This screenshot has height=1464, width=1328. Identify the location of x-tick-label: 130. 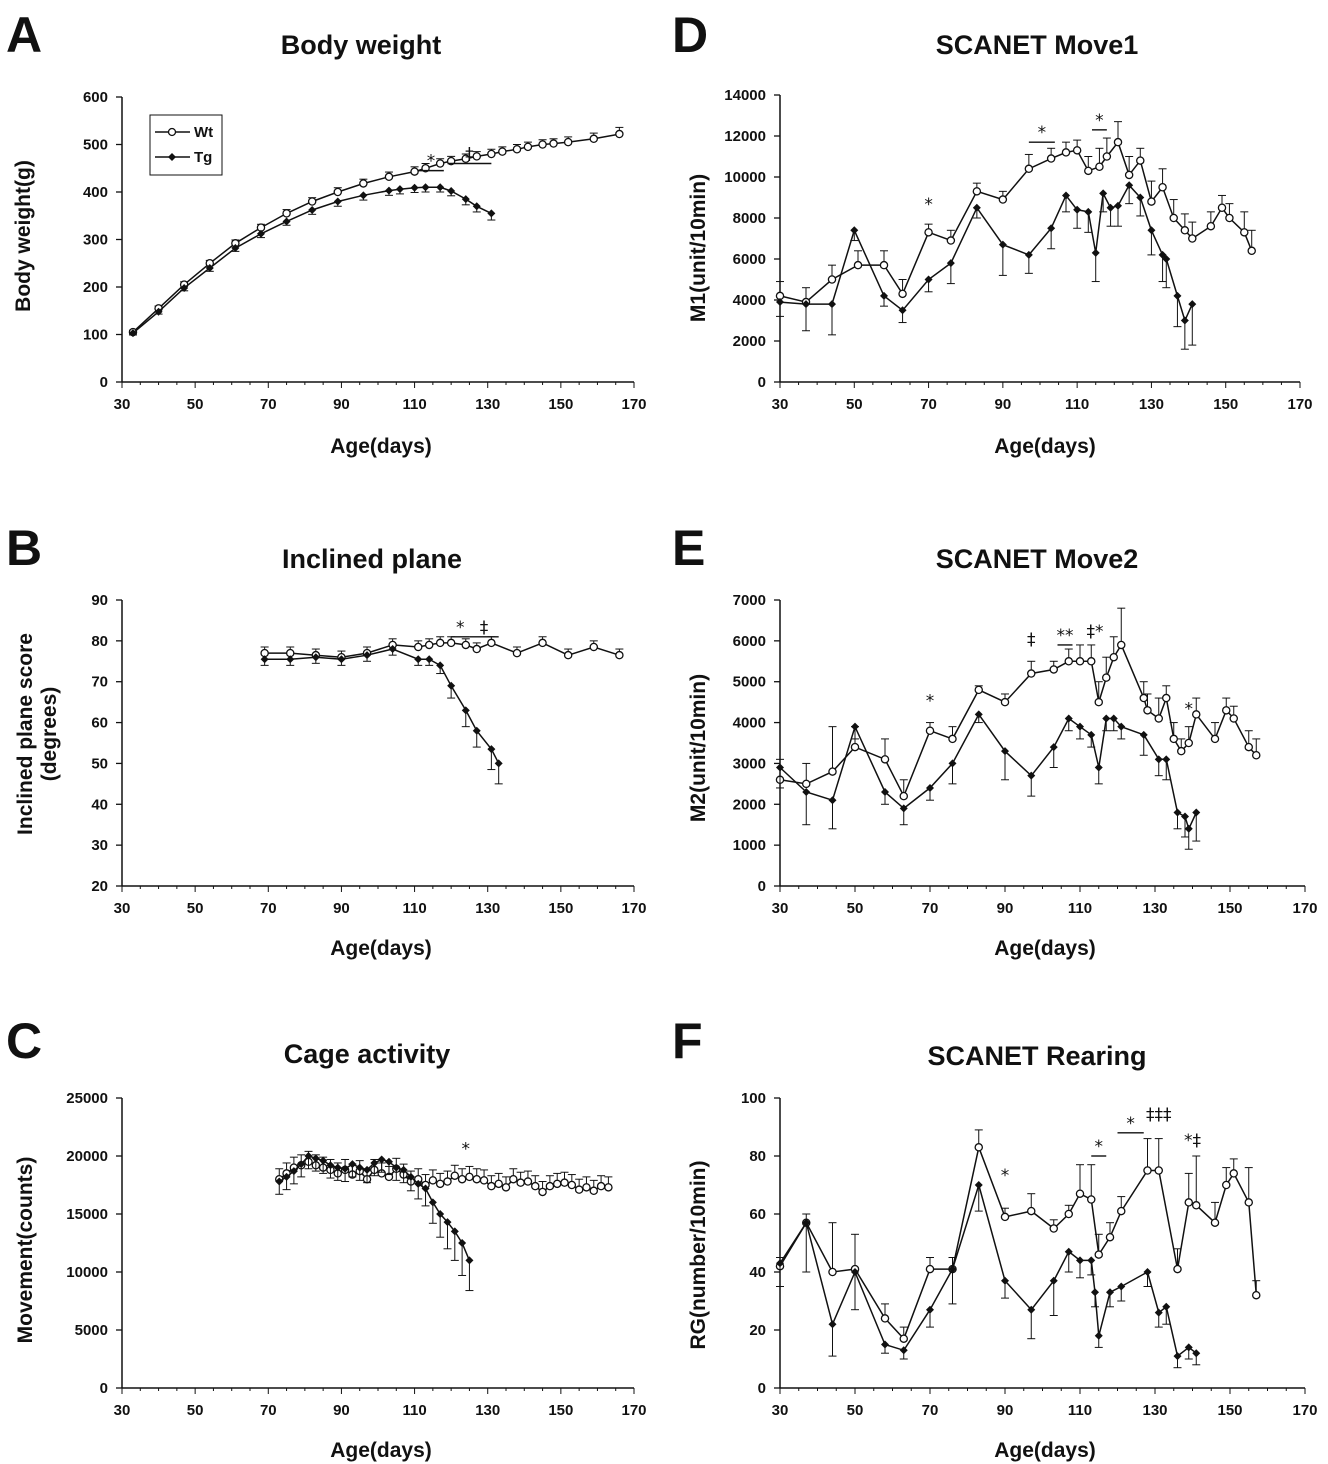
(1154, 908).